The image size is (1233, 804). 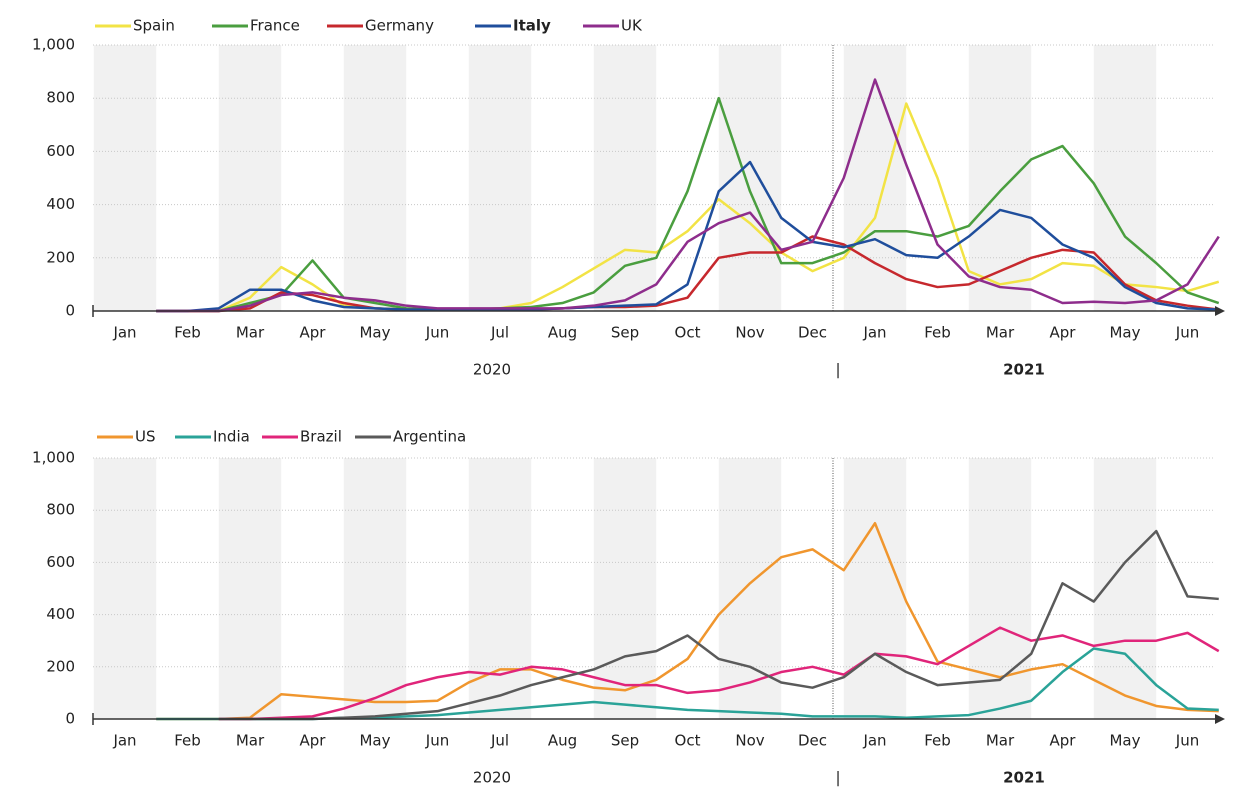 I want to click on legend-label: France, so click(x=275, y=26).